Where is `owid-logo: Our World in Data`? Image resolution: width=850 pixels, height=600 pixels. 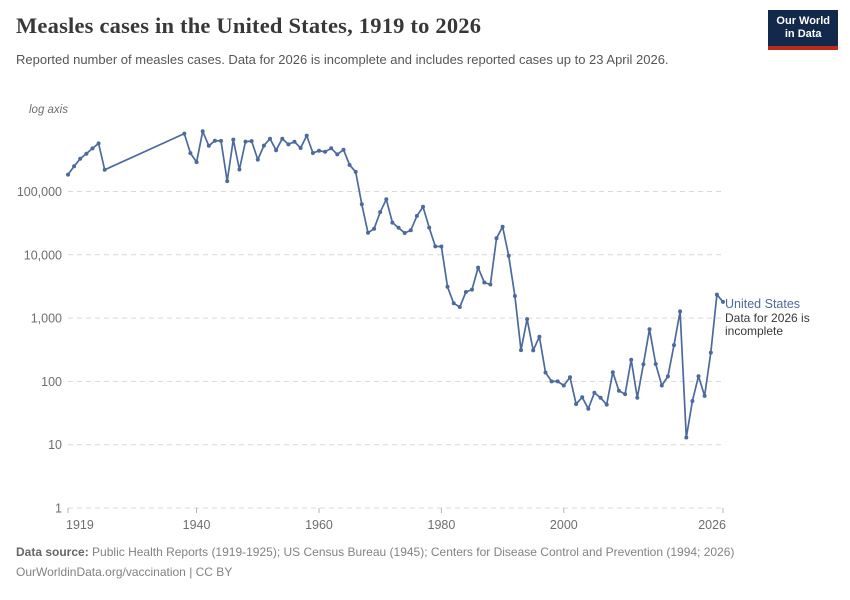
owid-logo: Our World in Data is located at coordinates (803, 30).